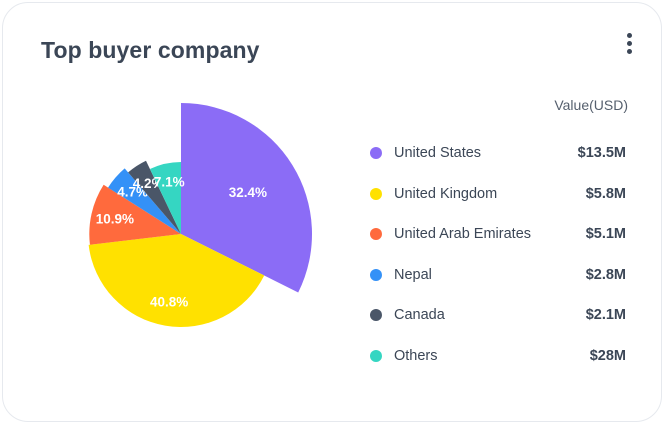  I want to click on legend-item: Canada $2.1M, so click(498, 315).